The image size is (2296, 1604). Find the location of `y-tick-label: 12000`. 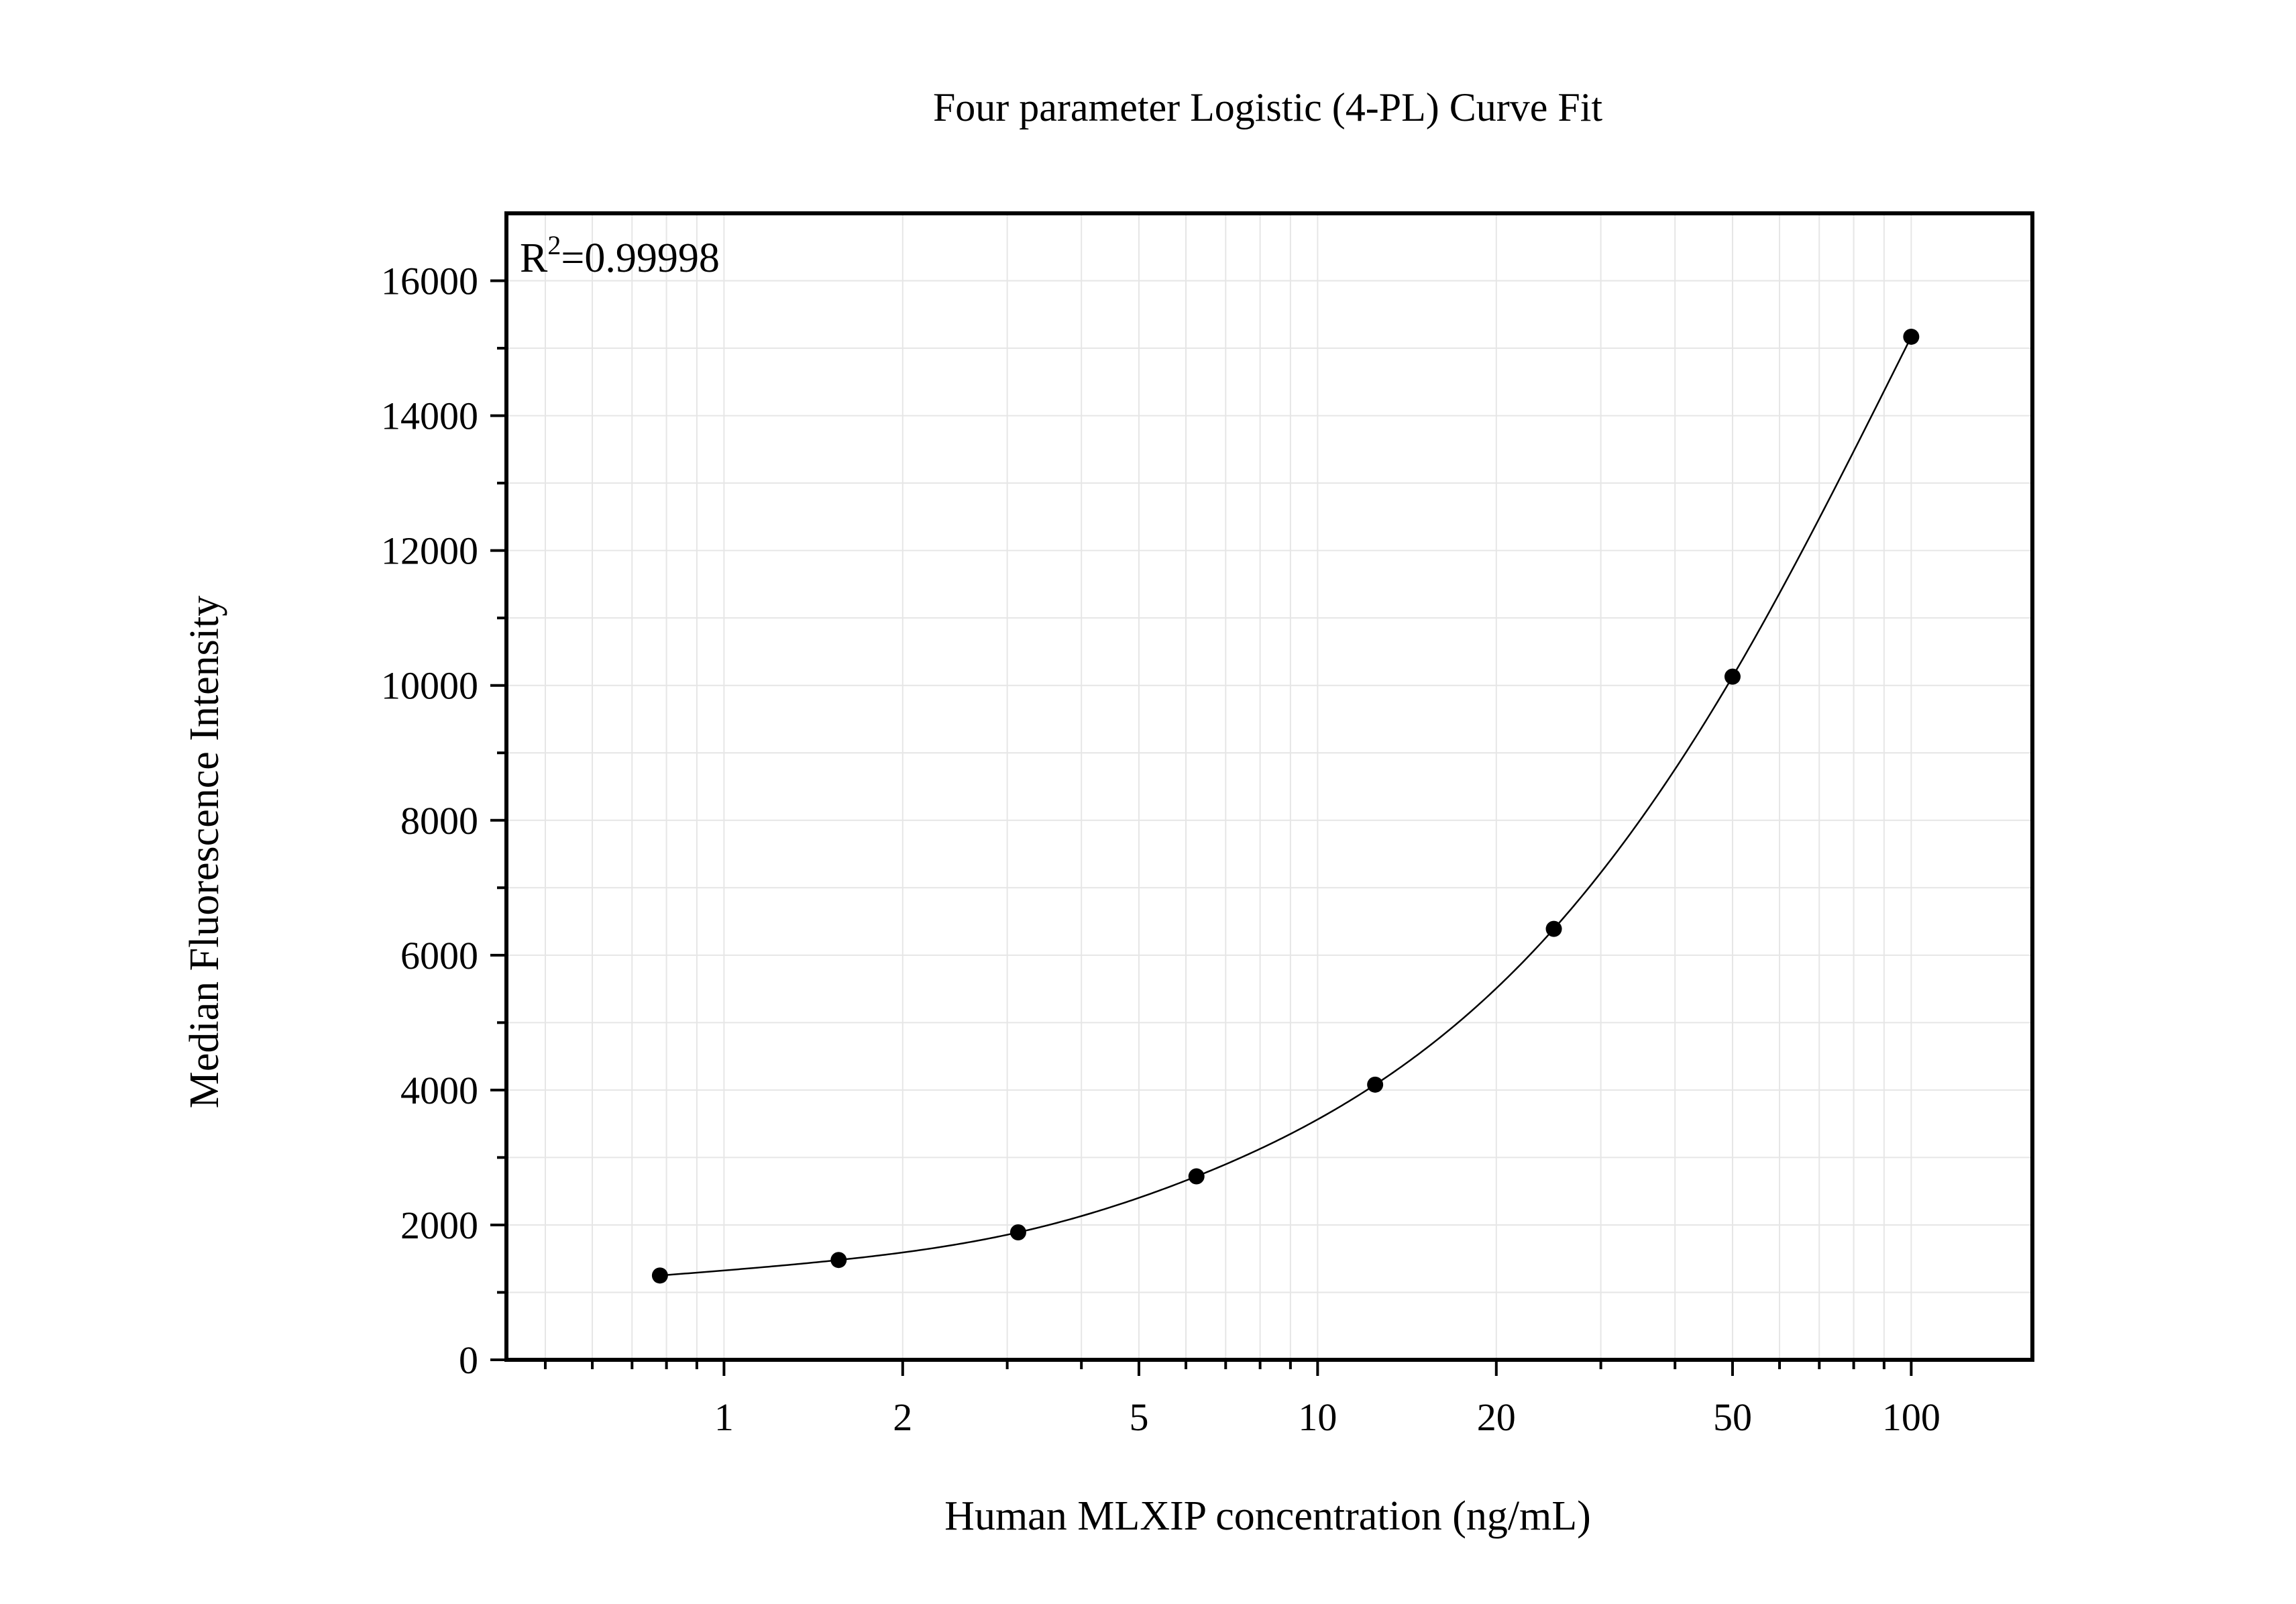

y-tick-label: 12000 is located at coordinates (429, 551).